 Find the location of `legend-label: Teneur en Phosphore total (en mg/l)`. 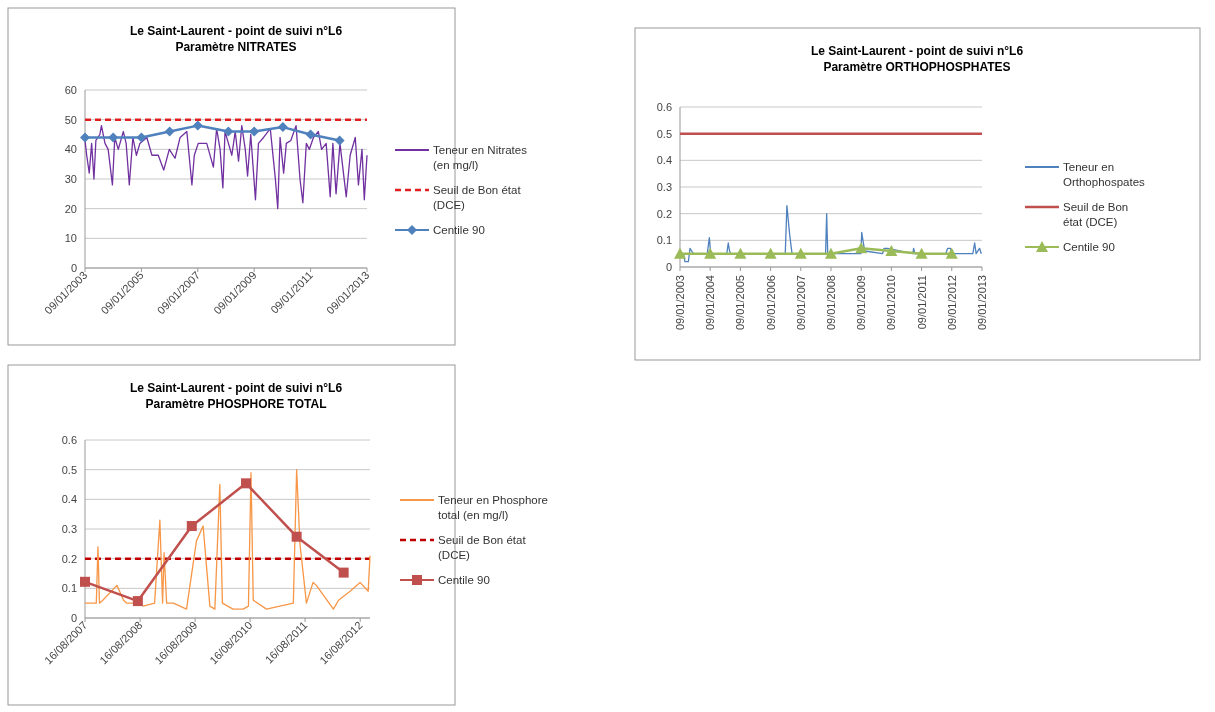

legend-label: Teneur en Phosphore total (en mg/l) is located at coordinates (493, 507).